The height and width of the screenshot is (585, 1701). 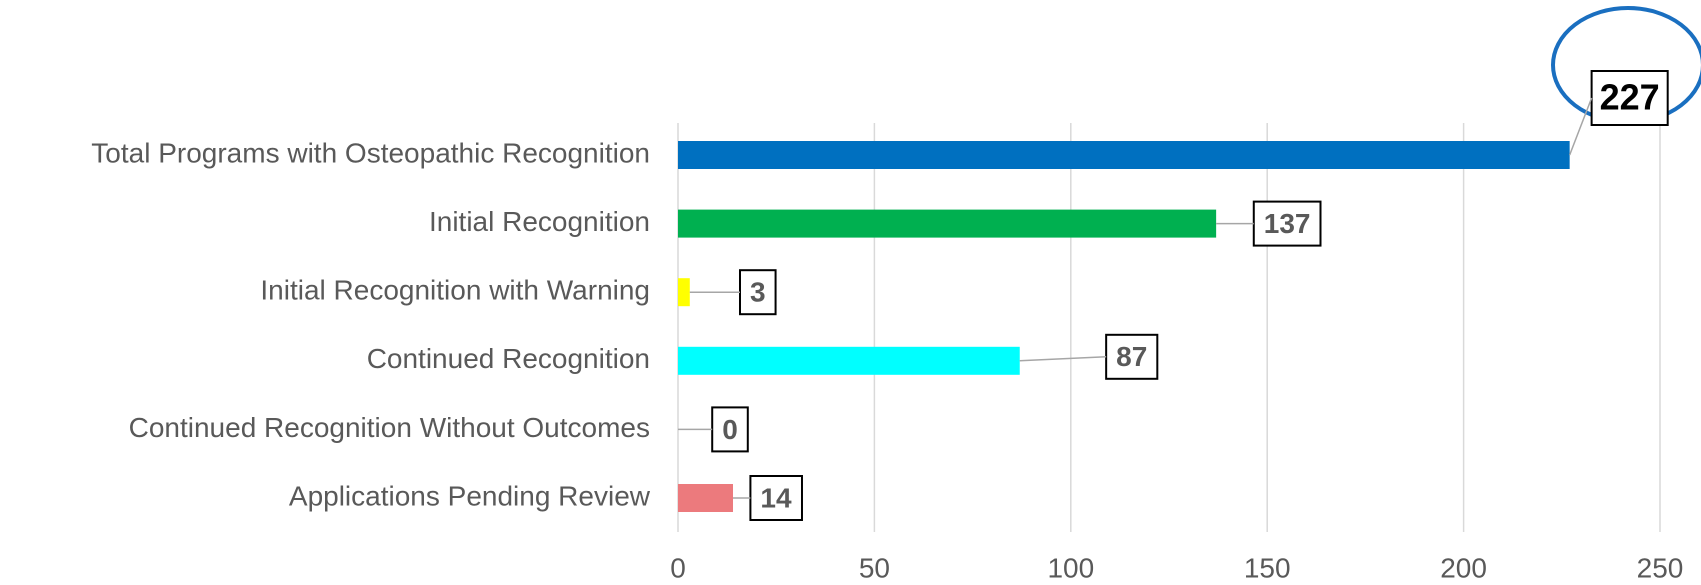 What do you see at coordinates (678, 567) in the screenshot?
I see `x-tick-label: 0` at bounding box center [678, 567].